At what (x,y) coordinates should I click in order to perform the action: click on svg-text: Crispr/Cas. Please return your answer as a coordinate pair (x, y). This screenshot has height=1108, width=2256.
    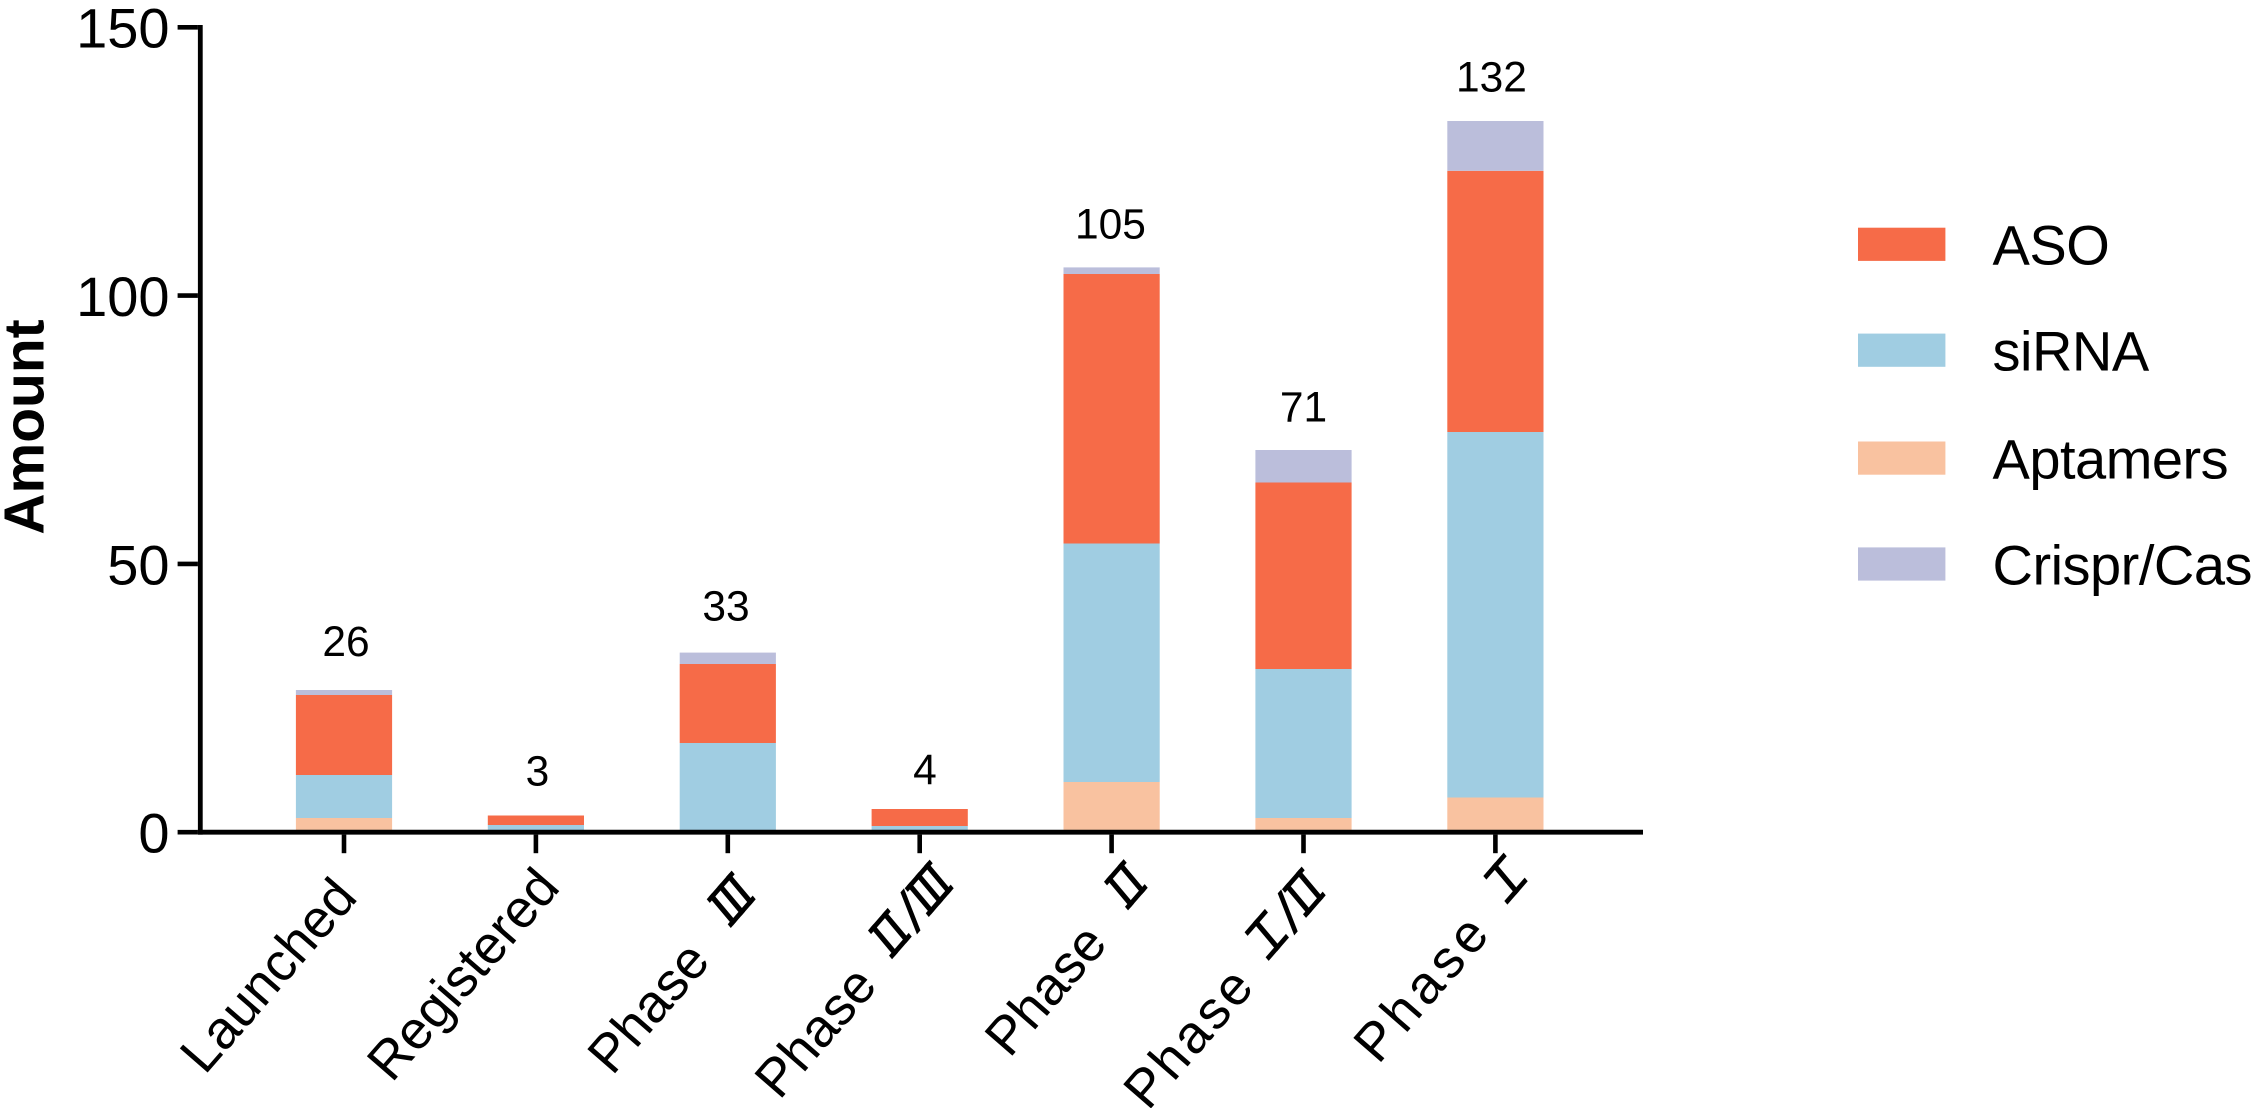
    Looking at the image, I should click on (2122, 564).